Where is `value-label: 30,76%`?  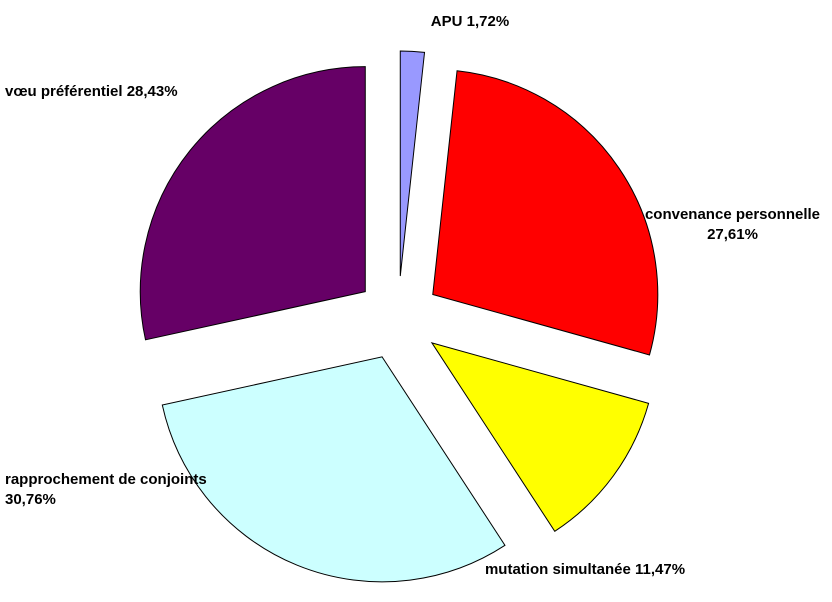
value-label: 30,76% is located at coordinates (30, 499).